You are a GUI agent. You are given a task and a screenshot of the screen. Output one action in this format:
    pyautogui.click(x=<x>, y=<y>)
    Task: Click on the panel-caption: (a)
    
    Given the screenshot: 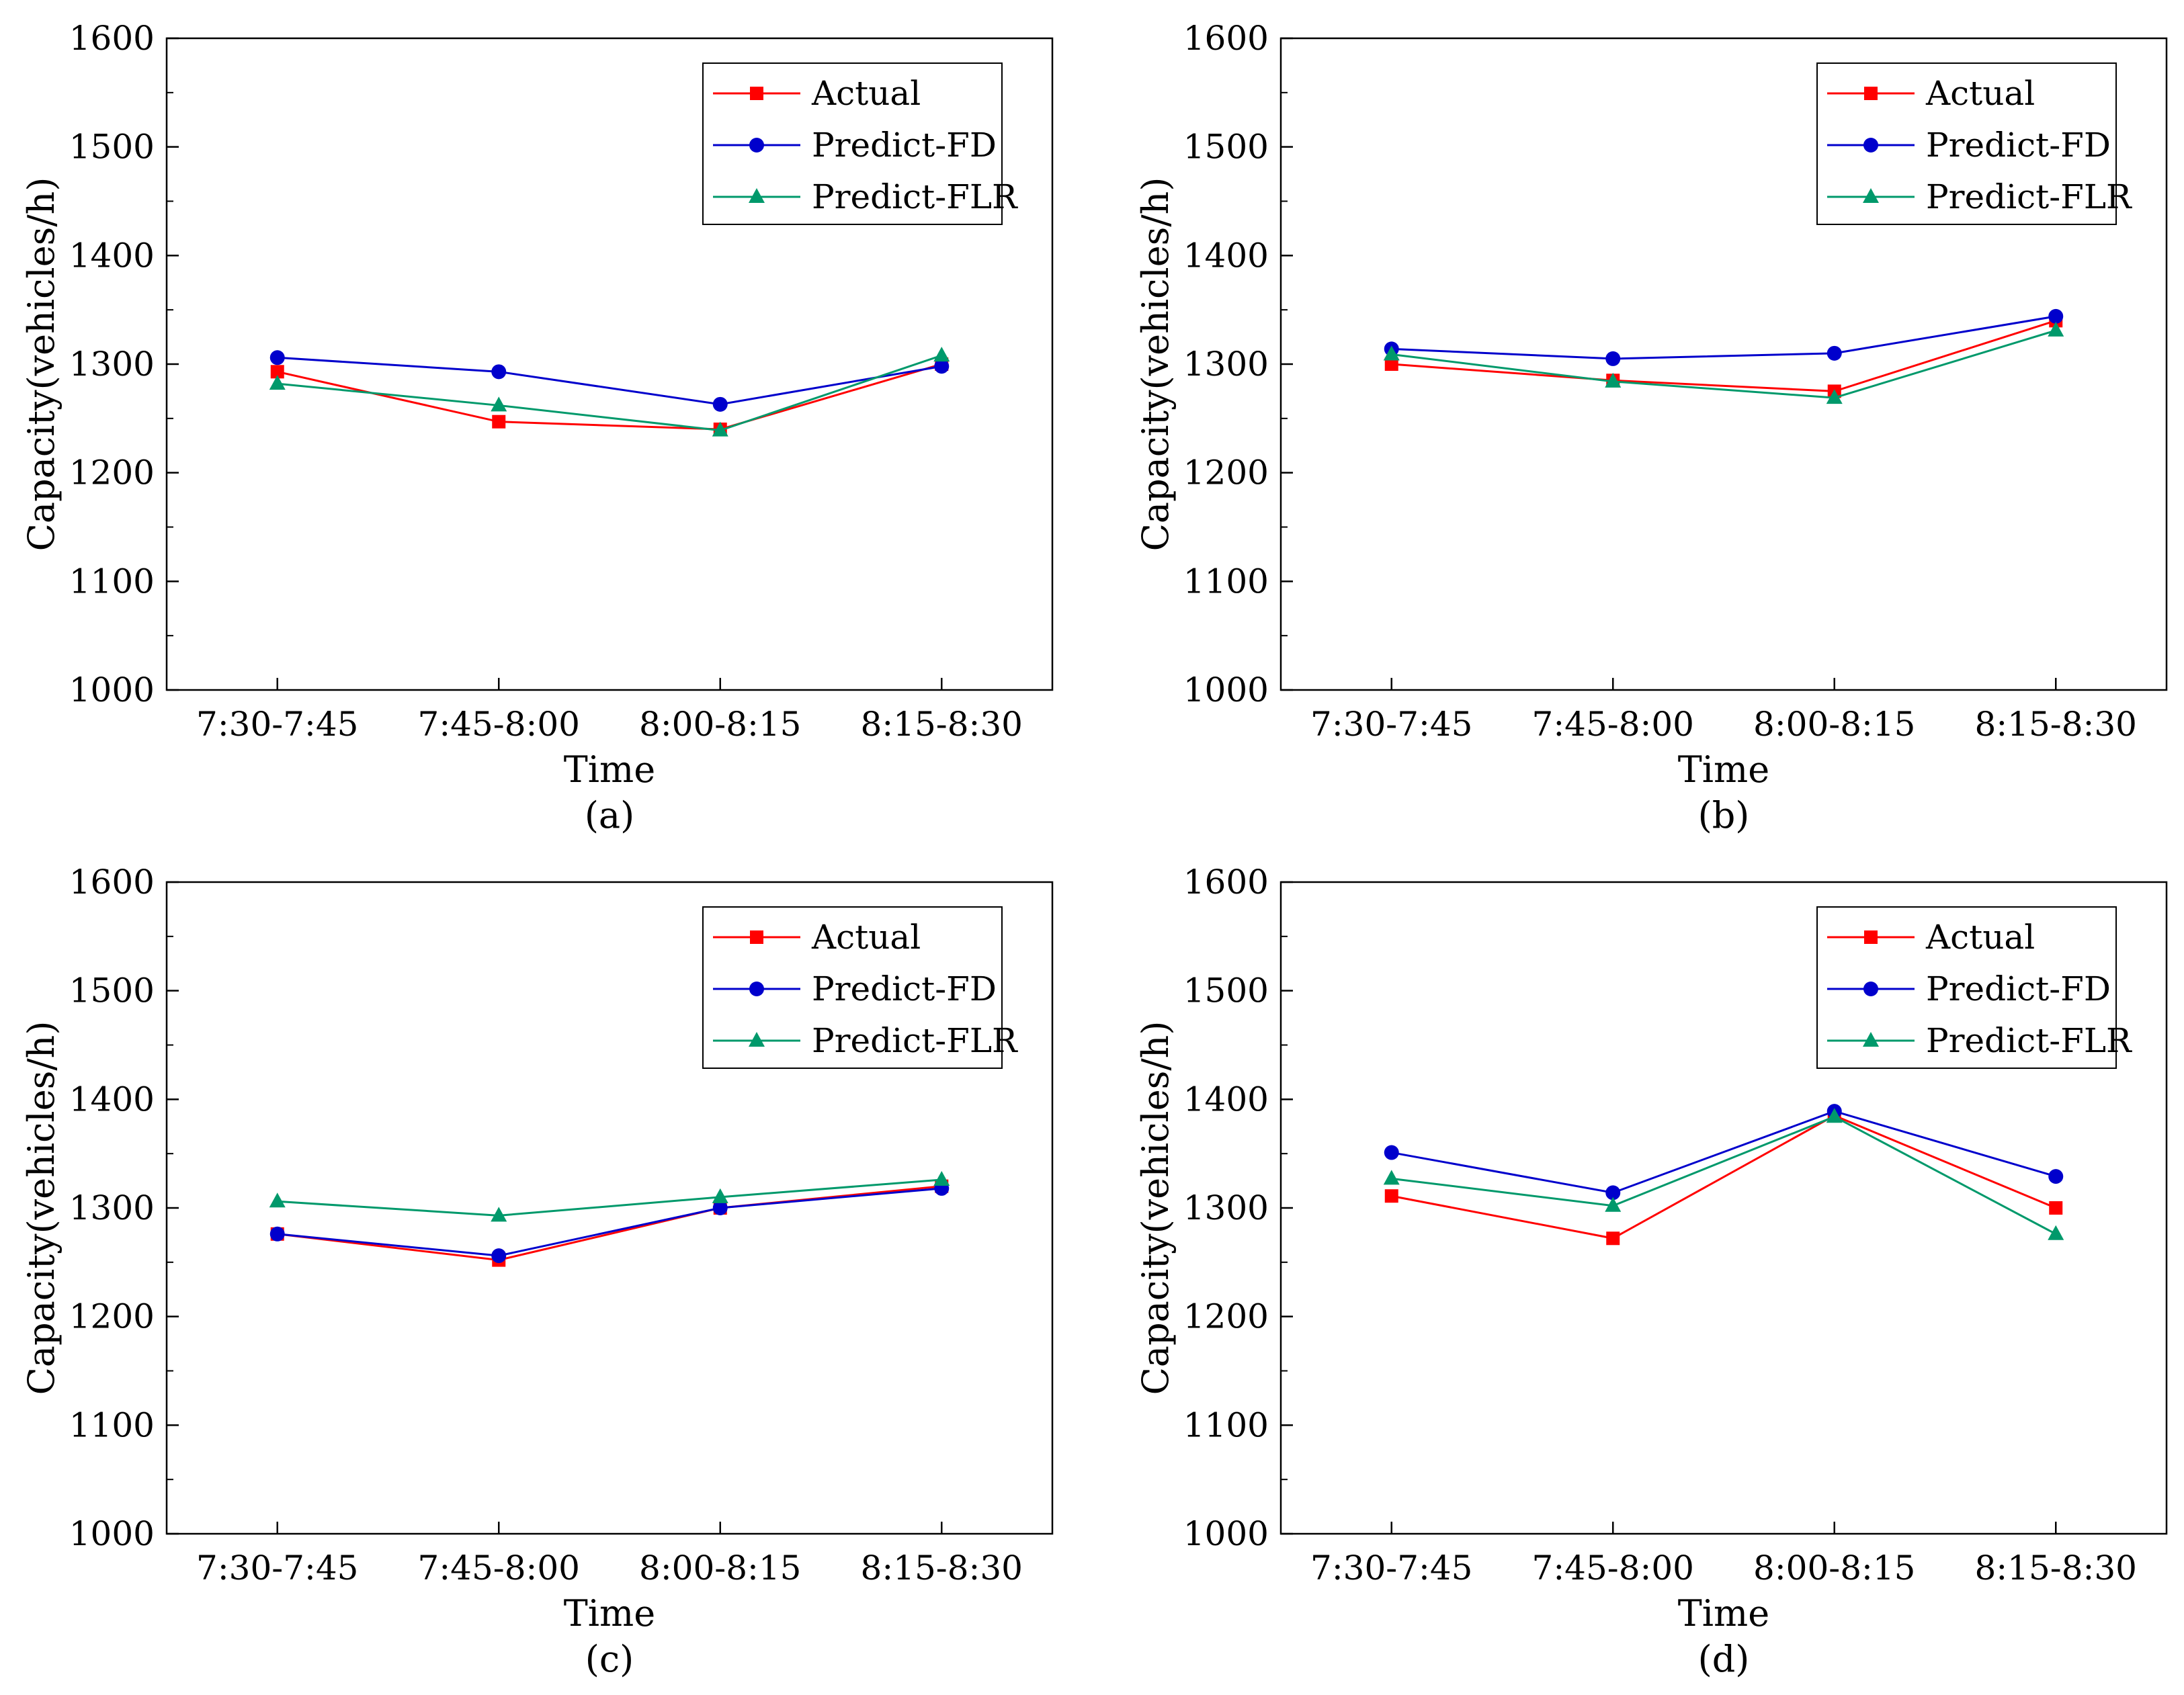 What is the action you would take?
    pyautogui.click(x=609, y=815)
    